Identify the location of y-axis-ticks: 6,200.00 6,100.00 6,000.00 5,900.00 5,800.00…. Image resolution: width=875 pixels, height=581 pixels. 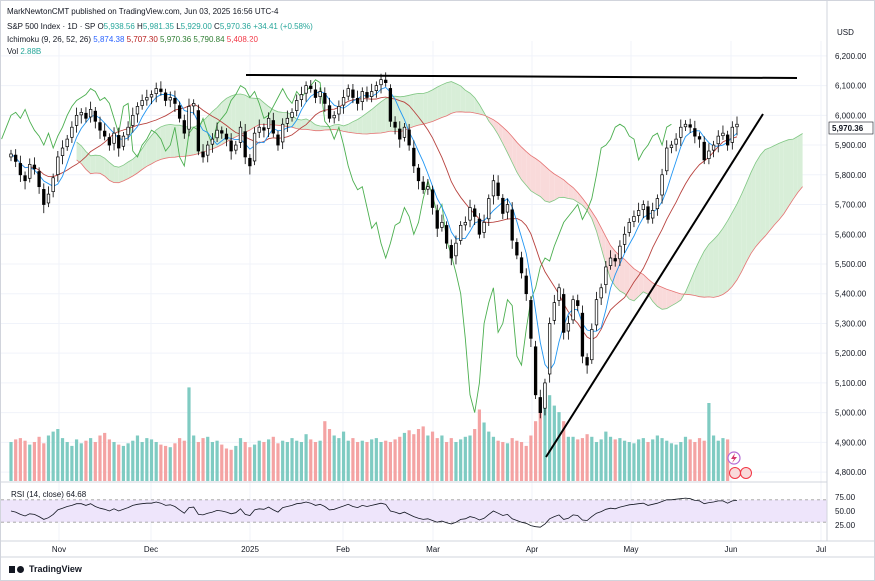
(851, 264).